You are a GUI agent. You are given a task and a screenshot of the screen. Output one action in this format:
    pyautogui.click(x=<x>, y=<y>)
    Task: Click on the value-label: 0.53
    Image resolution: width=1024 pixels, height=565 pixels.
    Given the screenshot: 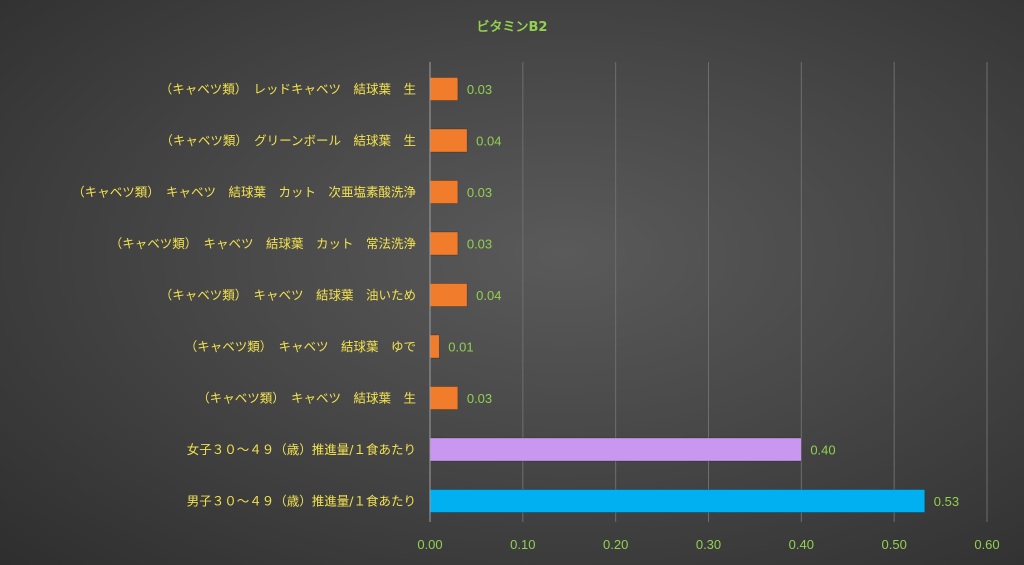 What is the action you would take?
    pyautogui.click(x=946, y=501)
    